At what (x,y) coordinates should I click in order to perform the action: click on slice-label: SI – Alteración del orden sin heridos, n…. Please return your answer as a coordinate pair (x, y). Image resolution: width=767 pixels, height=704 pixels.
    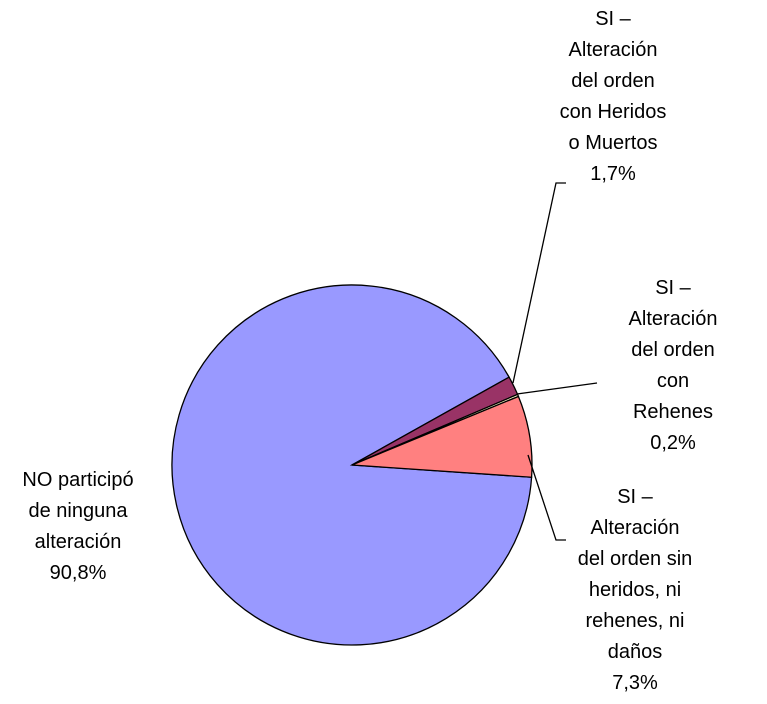
    Looking at the image, I should click on (635, 590).